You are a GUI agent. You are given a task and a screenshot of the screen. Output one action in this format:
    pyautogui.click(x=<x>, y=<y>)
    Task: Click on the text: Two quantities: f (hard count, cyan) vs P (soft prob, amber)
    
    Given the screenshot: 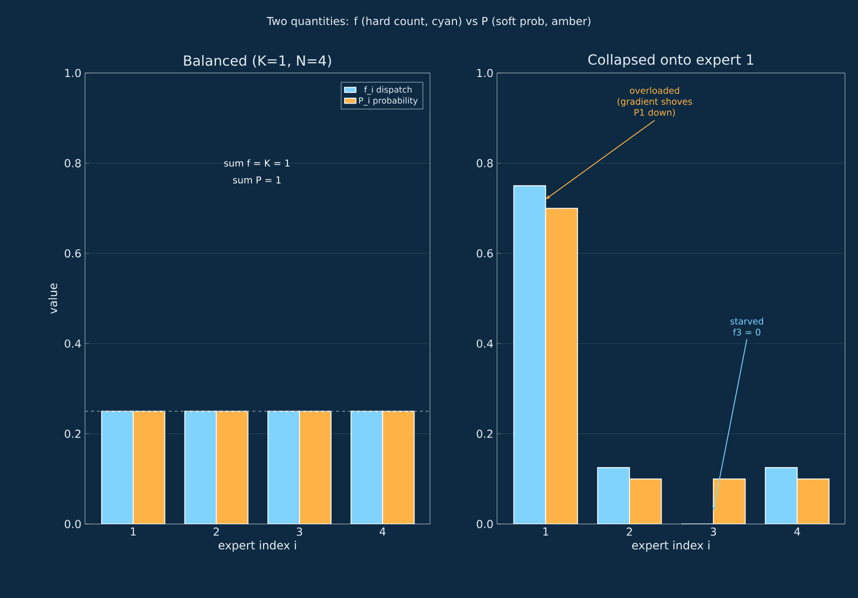 What is the action you would take?
    pyautogui.click(x=428, y=22)
    